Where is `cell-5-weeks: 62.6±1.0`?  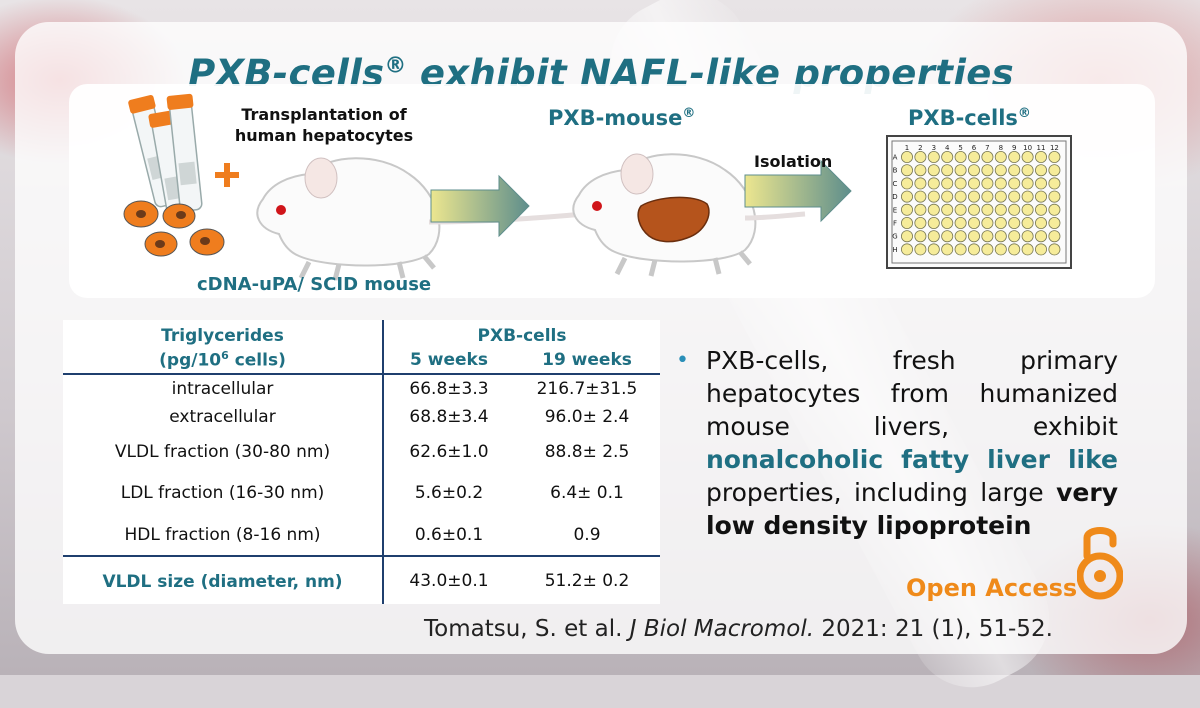
cell-5-weeks: 62.6±1.0 is located at coordinates (449, 452).